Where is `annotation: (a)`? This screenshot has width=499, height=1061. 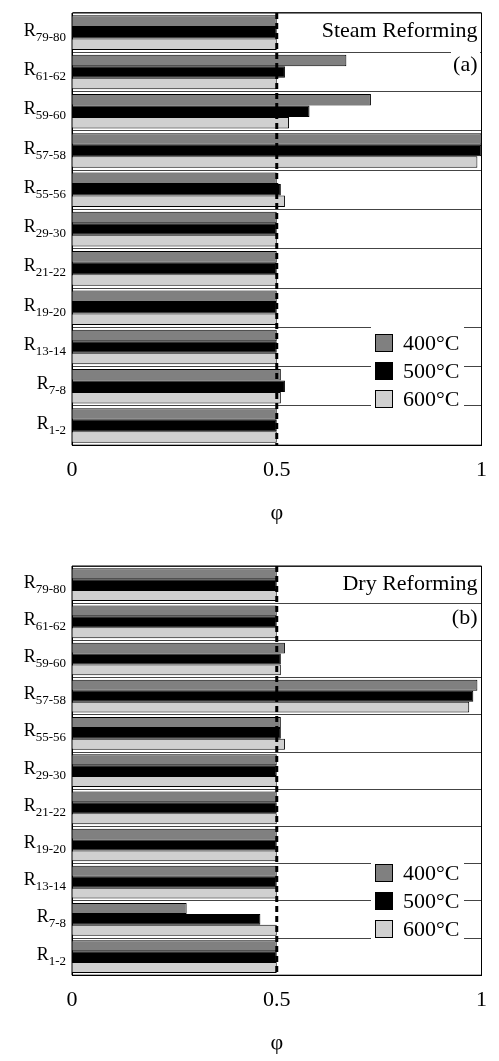
annotation: (a) is located at coordinates (465, 64).